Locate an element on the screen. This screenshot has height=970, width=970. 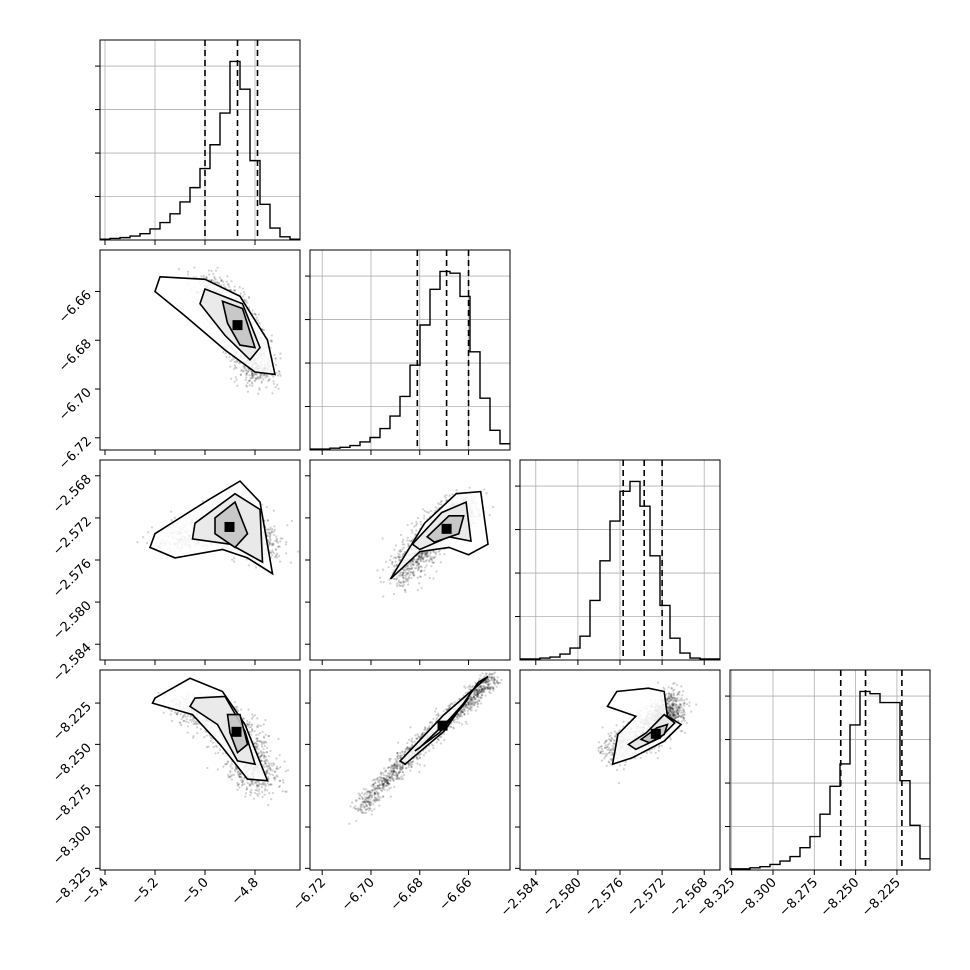
x-tick-label-1-1: −6.70 is located at coordinates (358, 894).